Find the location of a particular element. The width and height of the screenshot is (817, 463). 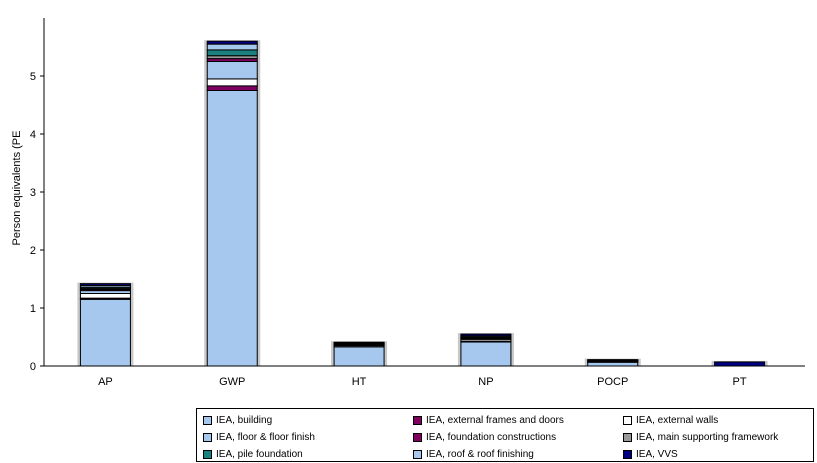

legend-label: IEA, external walls is located at coordinates (677, 420).